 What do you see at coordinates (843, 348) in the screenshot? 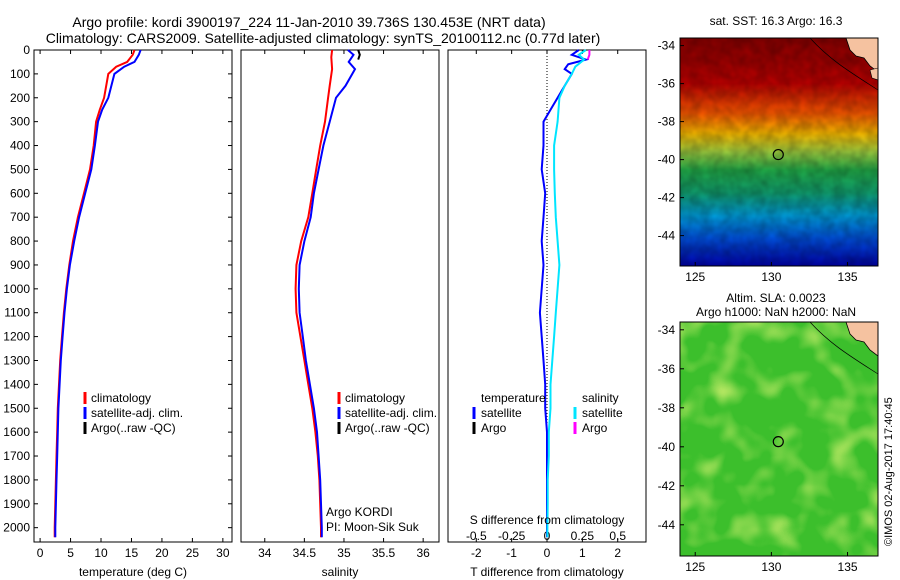
I see `sla-bathymetry-contour` at bounding box center [843, 348].